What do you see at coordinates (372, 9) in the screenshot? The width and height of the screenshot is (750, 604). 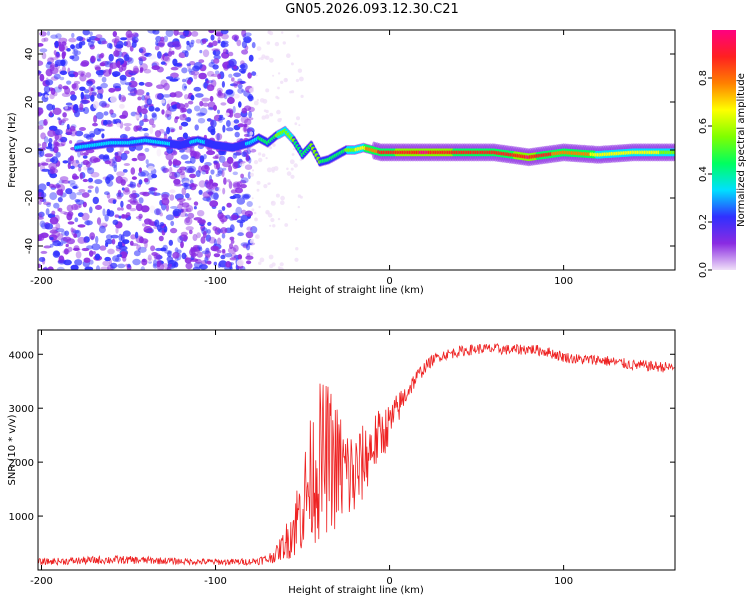 I see `figure-title: GN05.2026.093.12.30.C21` at bounding box center [372, 9].